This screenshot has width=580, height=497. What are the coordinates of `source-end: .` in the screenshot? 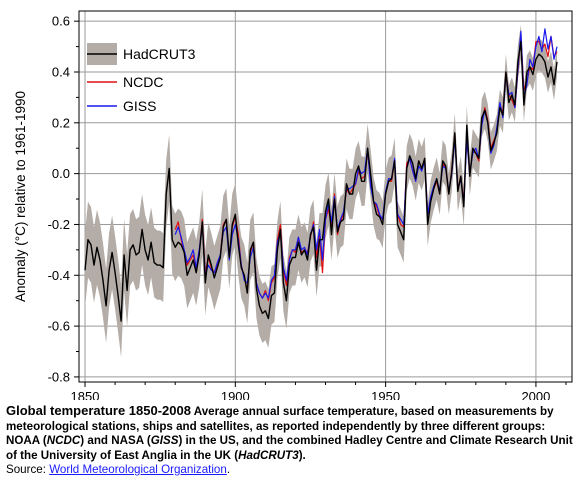 It's located at (228, 469).